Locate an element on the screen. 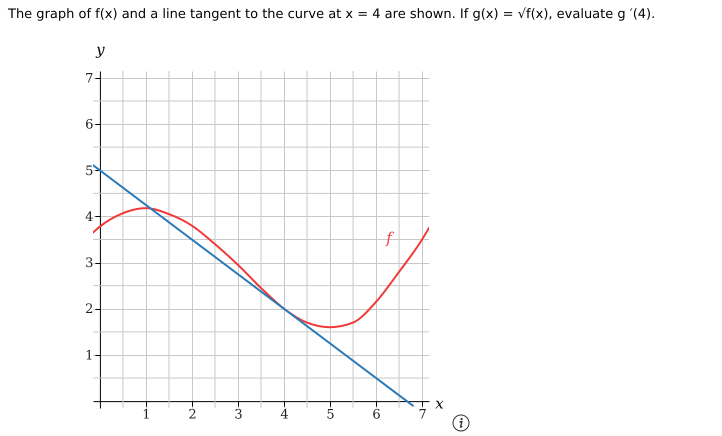  y-tick-label: 1 is located at coordinates (89, 356).